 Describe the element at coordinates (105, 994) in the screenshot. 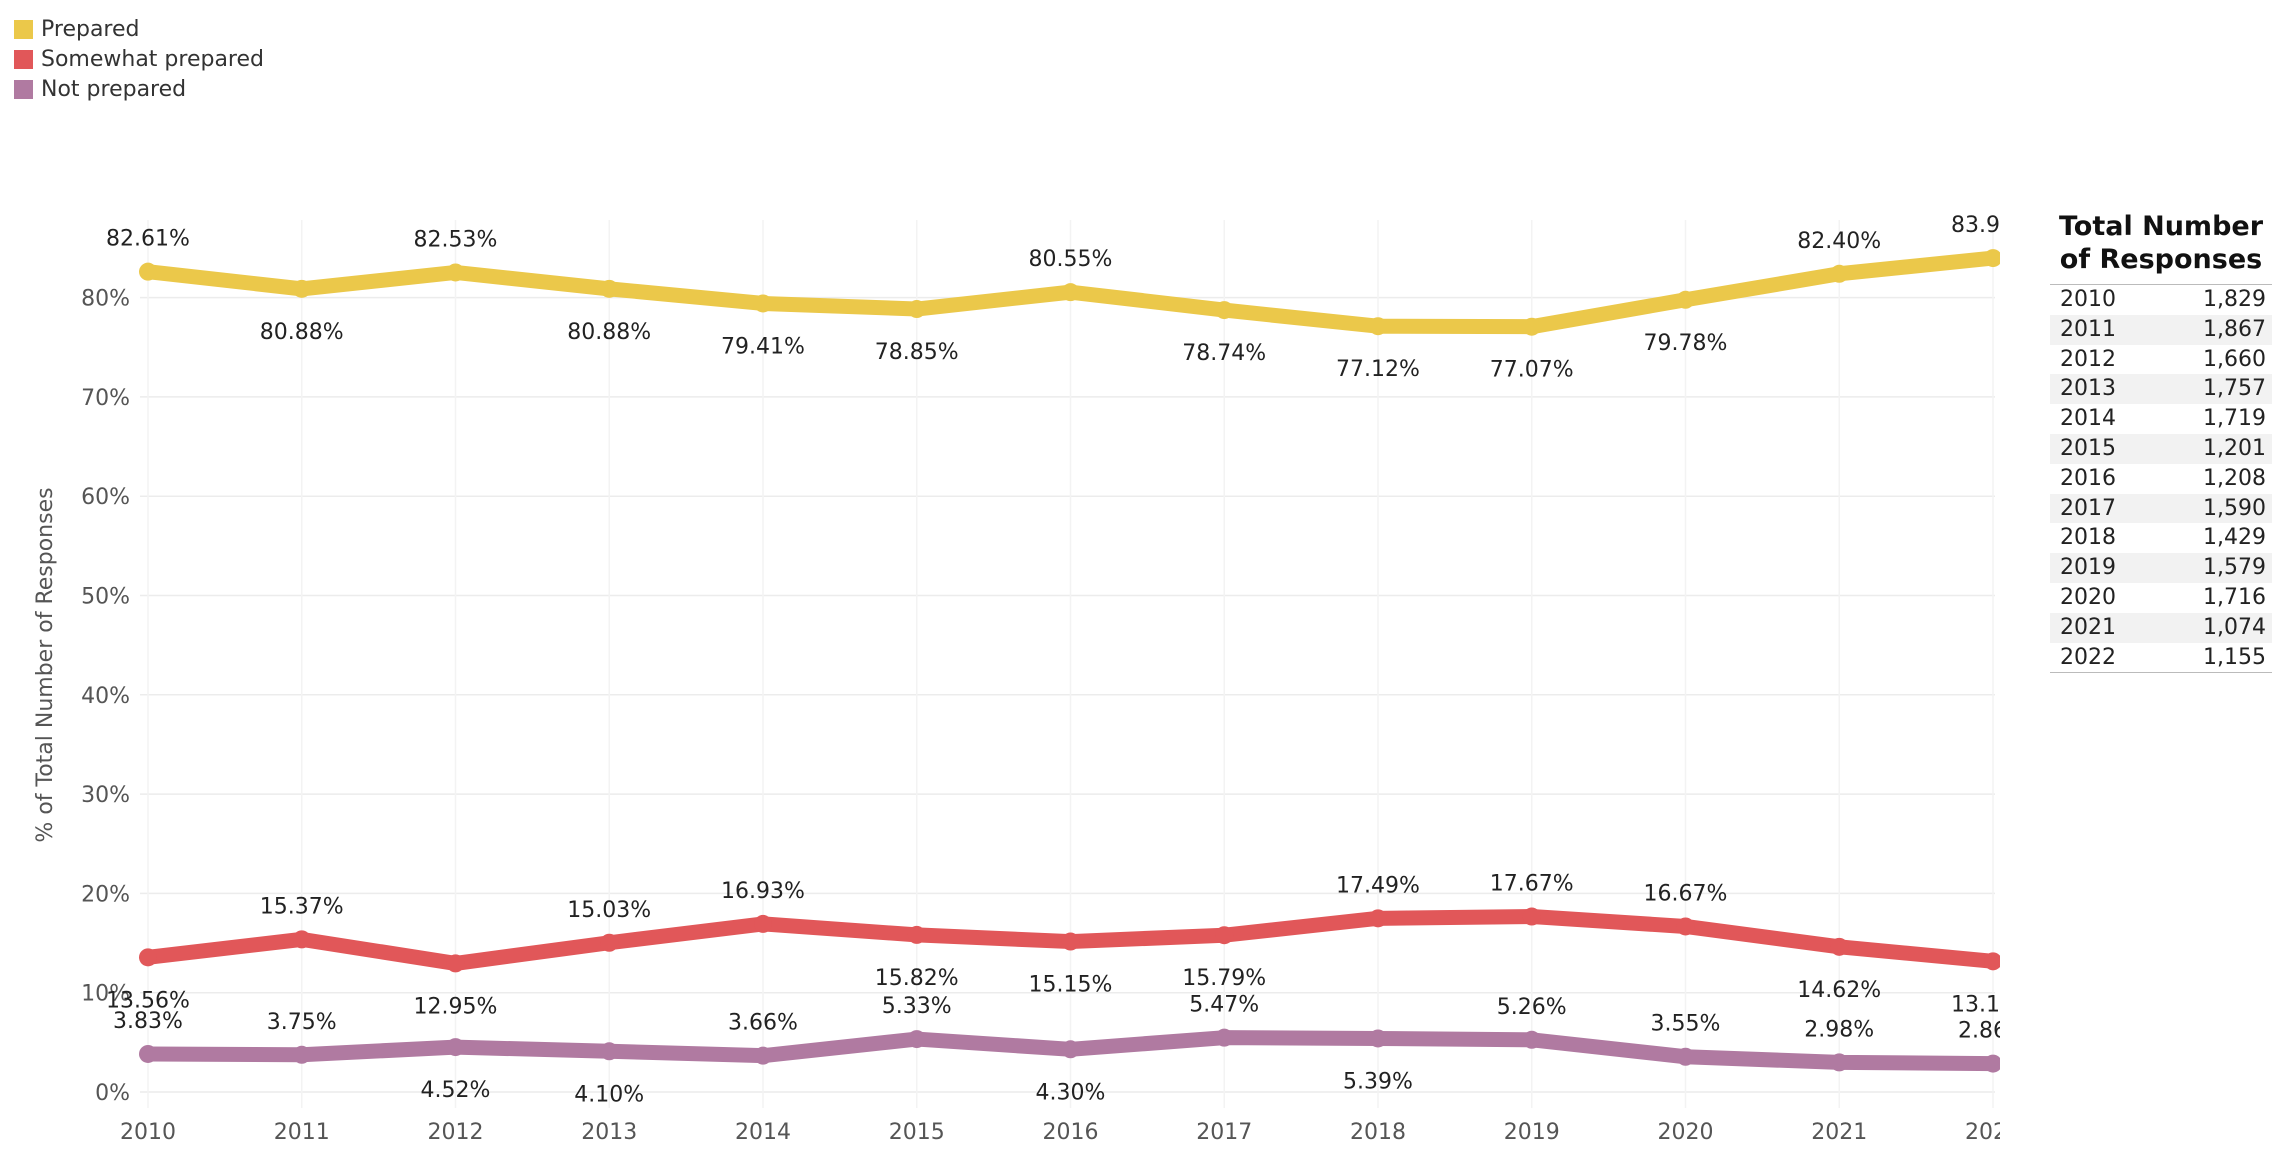

I see `y-tick-label: 10%` at that location.